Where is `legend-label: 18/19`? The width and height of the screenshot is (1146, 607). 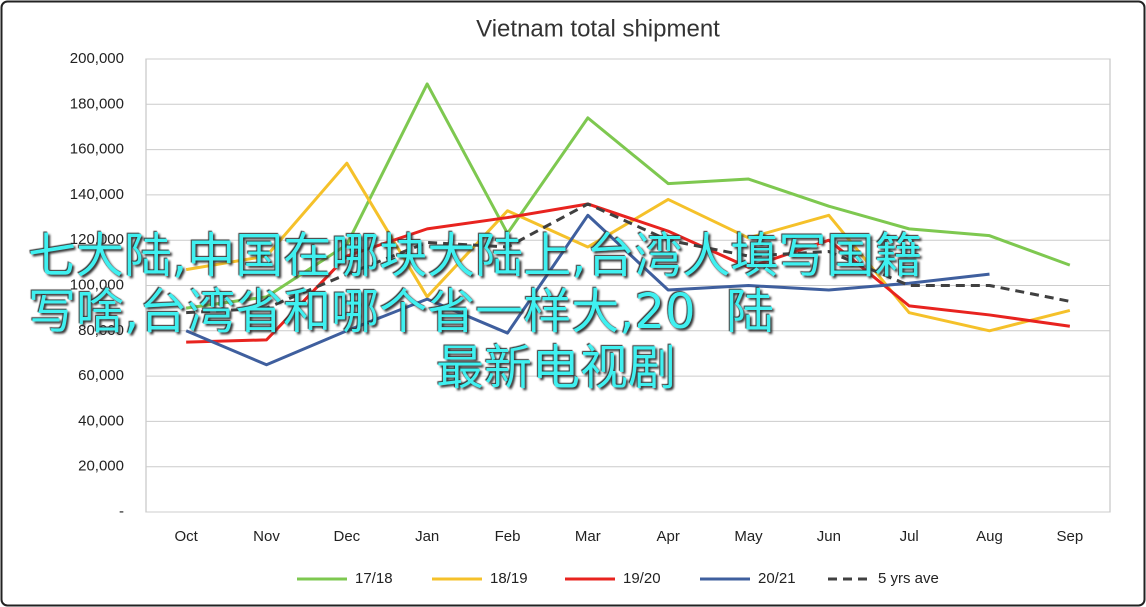 legend-label: 18/19 is located at coordinates (509, 578).